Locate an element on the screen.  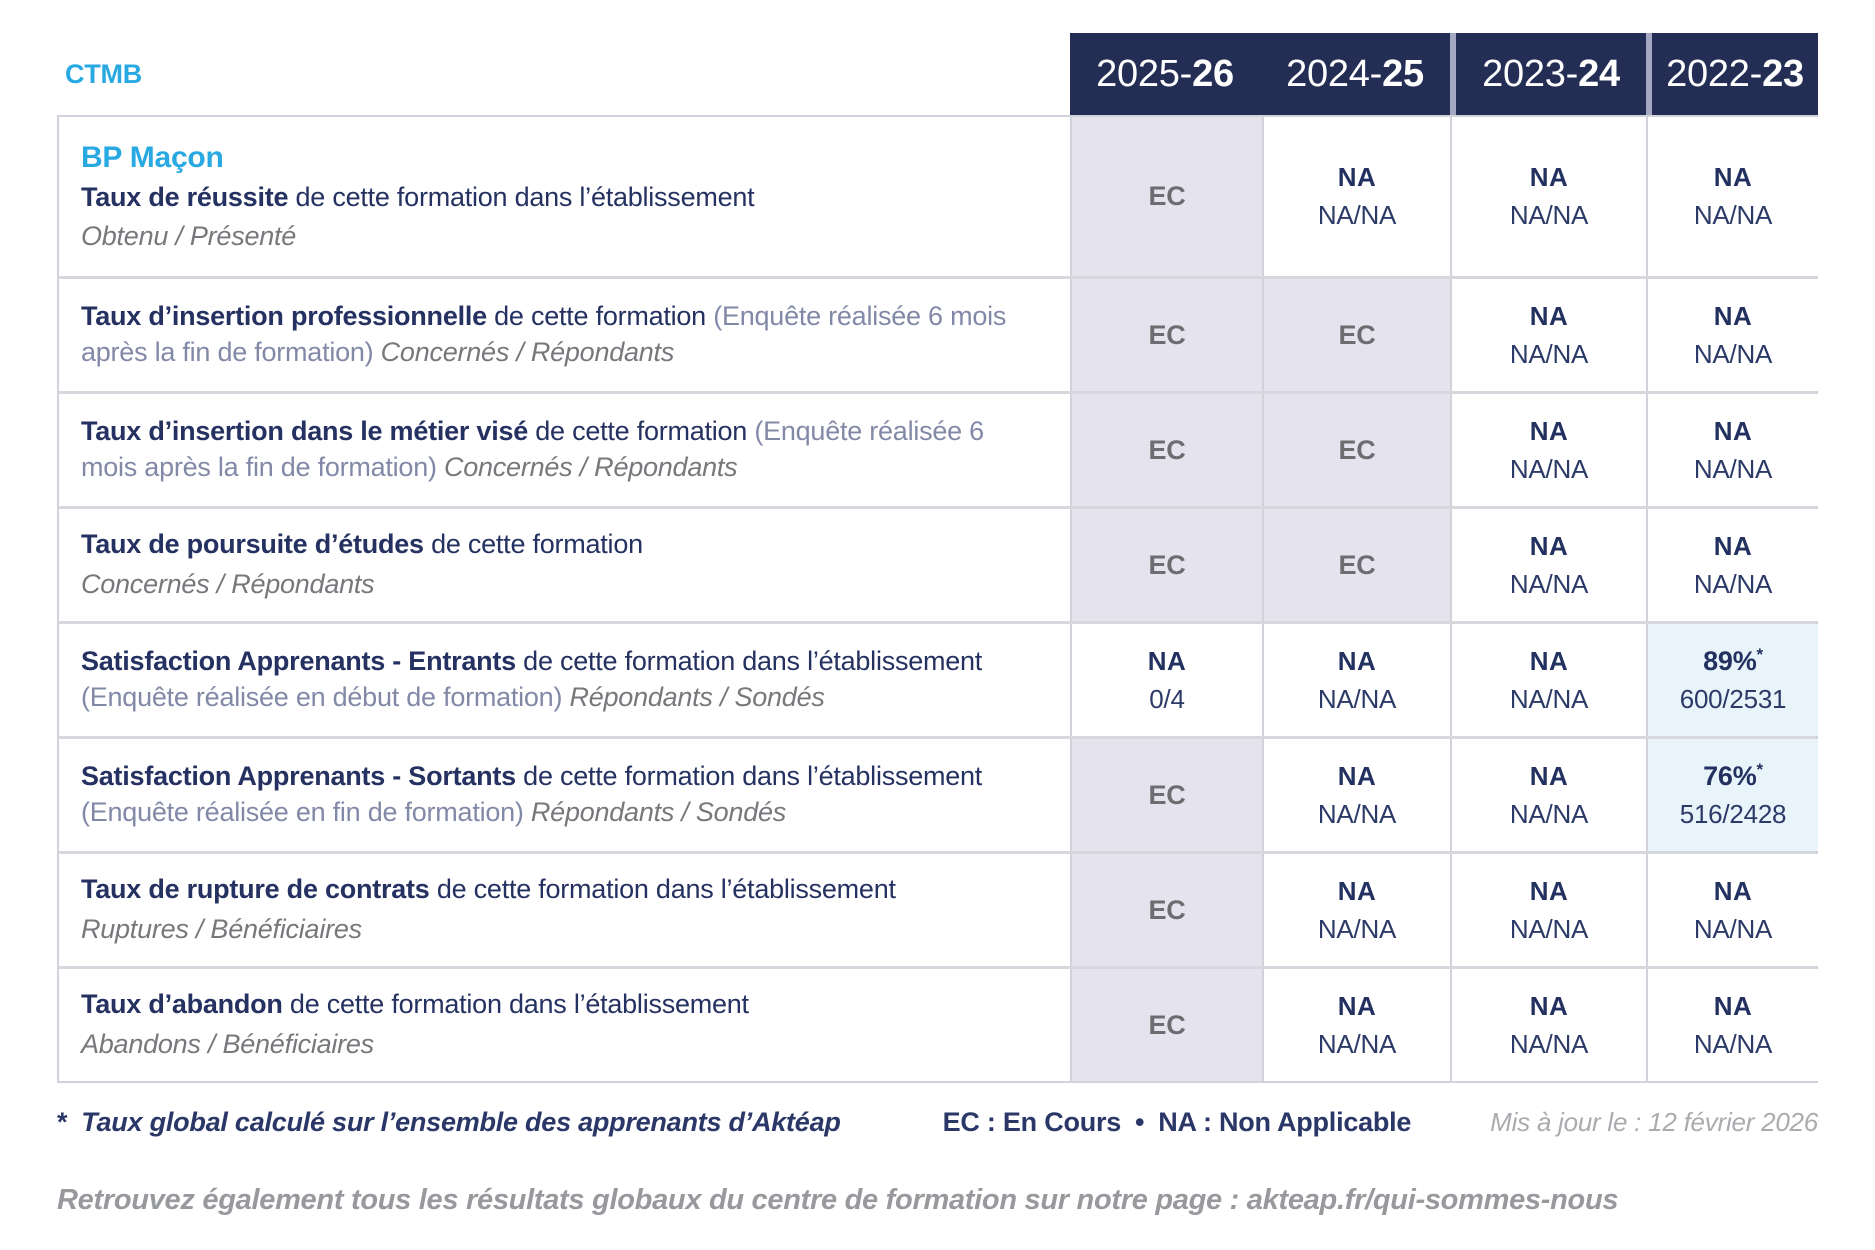
year-suffix: 23 is located at coordinates (1783, 73).